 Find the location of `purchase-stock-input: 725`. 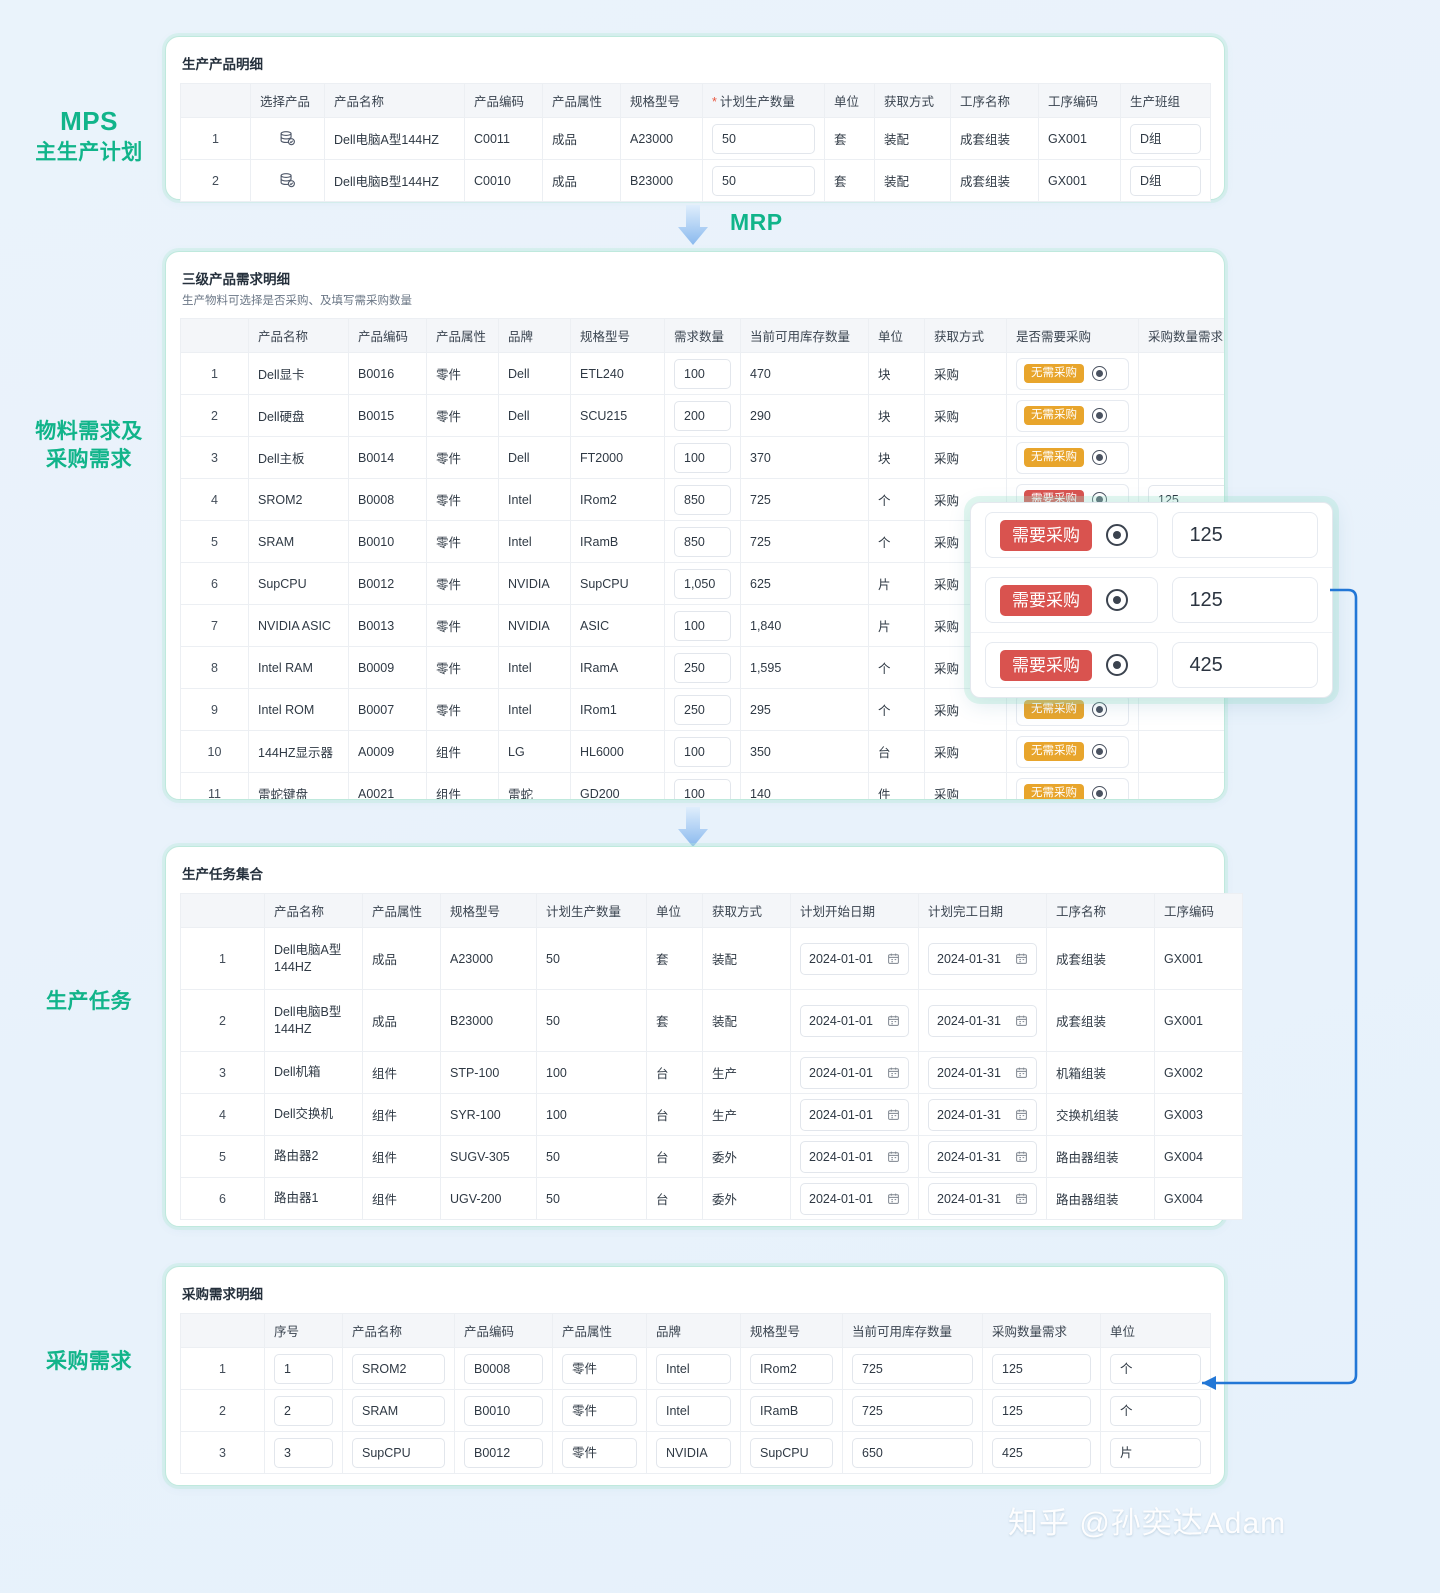

purchase-stock-input: 725 is located at coordinates (912, 1368).